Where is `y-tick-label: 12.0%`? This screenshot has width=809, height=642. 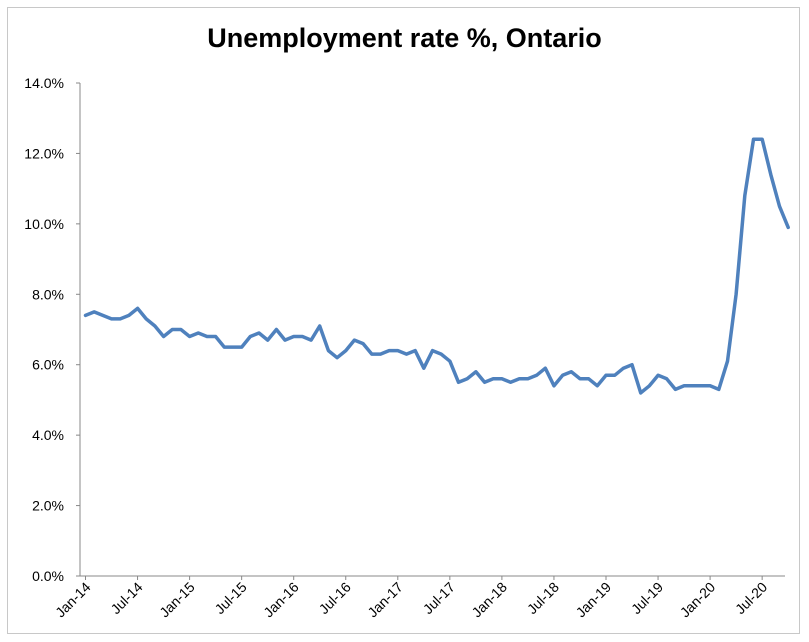
y-tick-label: 12.0% is located at coordinates (44, 153).